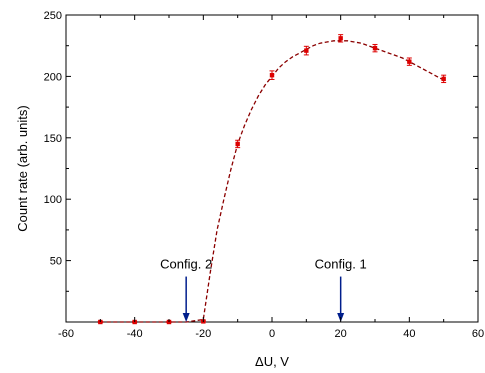 This screenshot has width=485, height=373. Describe the element at coordinates (53, 16) in the screenshot. I see `y-tick-label: 250` at that location.